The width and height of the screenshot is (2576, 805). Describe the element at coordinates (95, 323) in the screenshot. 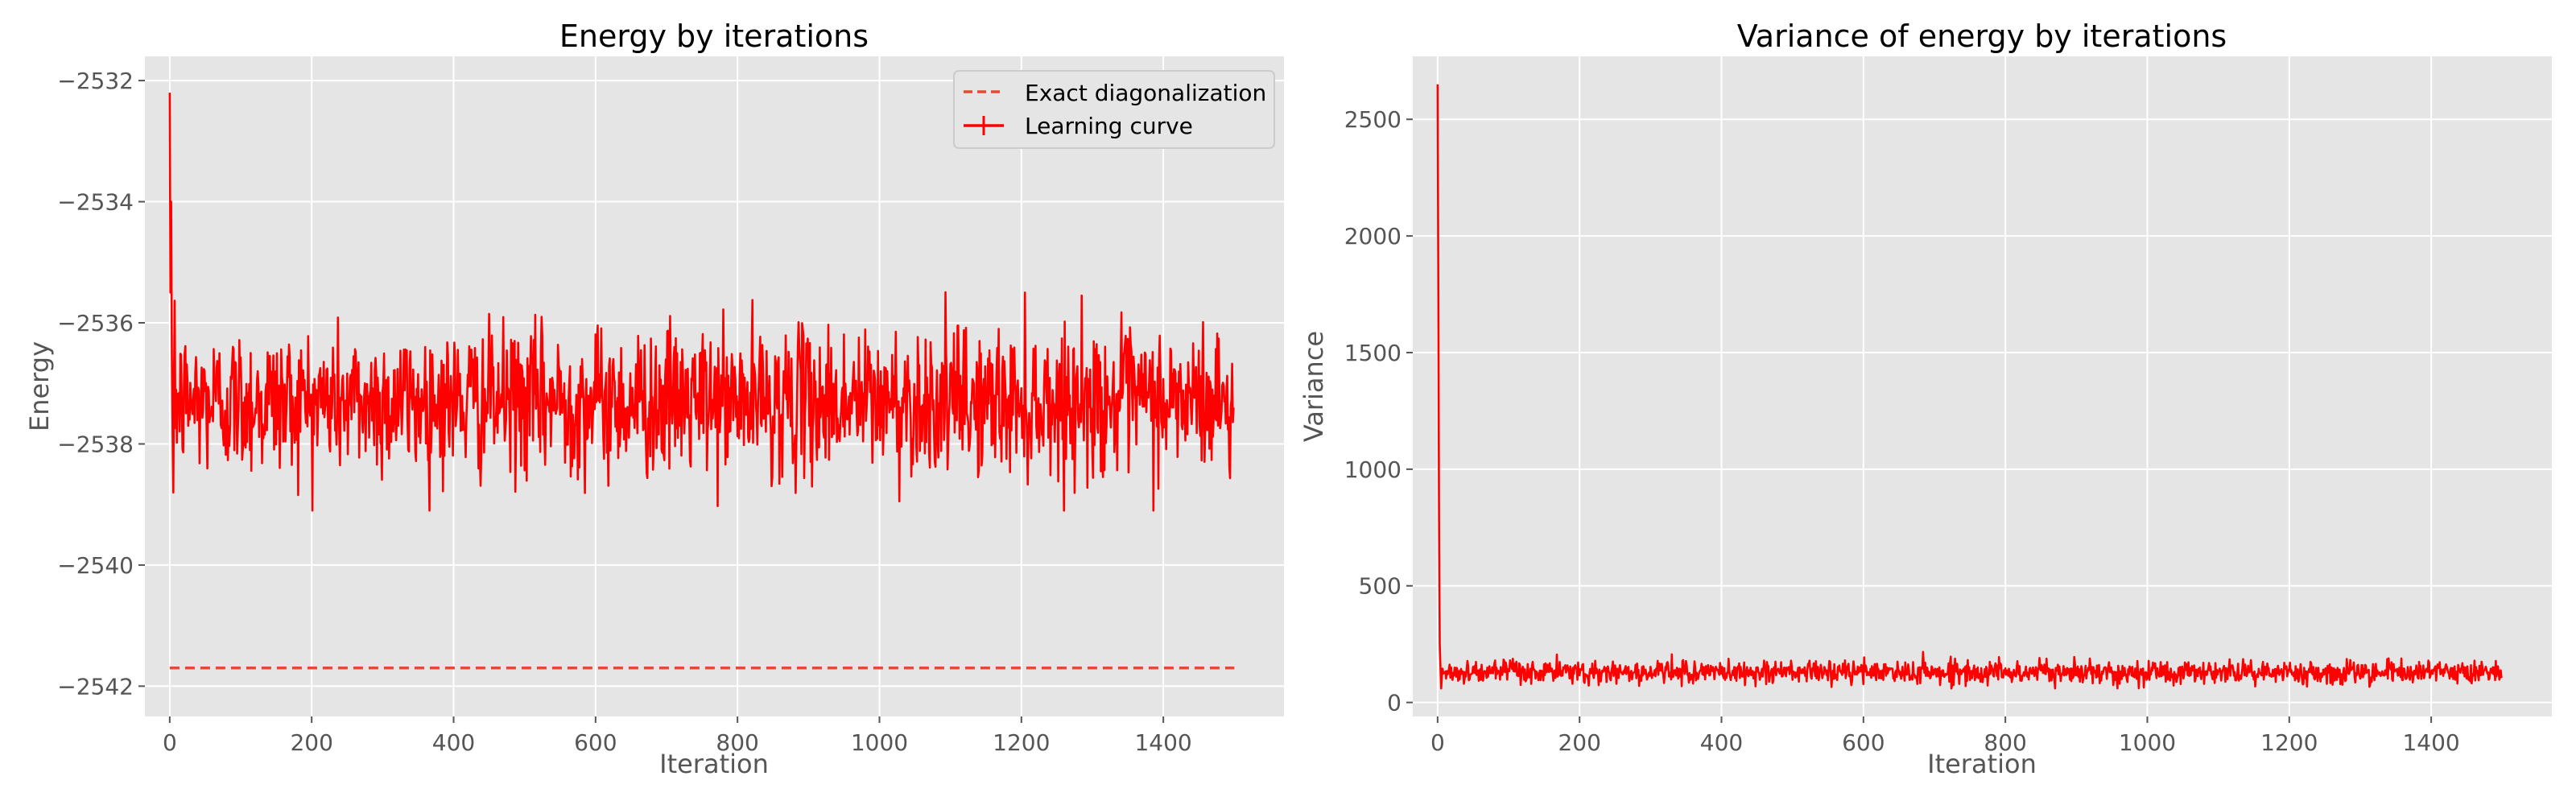

I see `y-tick-label: −2536` at that location.